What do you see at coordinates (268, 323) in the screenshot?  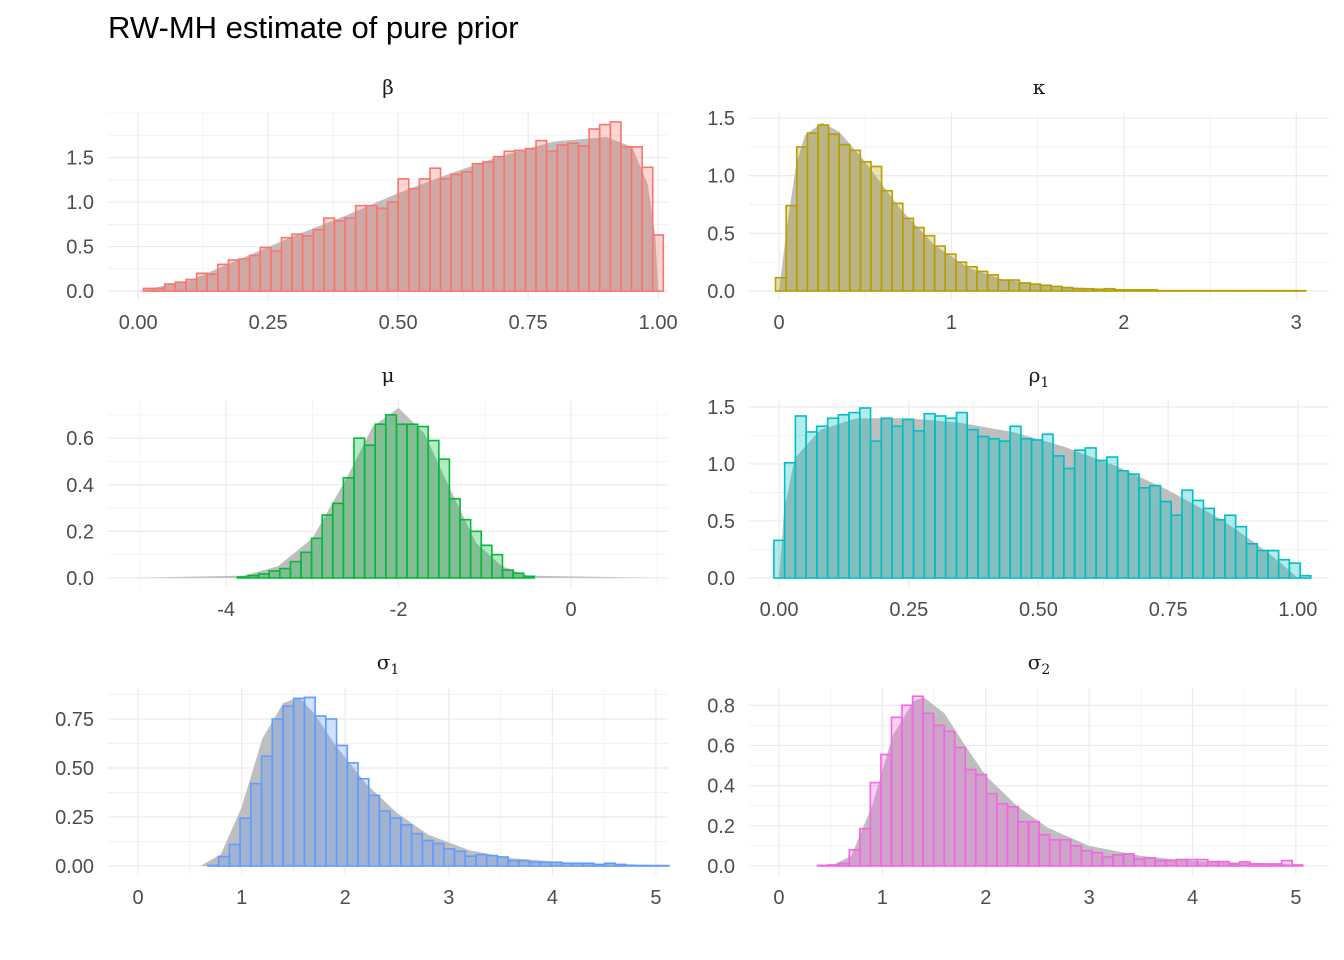 I see `x-tick-label: 0.25` at bounding box center [268, 323].